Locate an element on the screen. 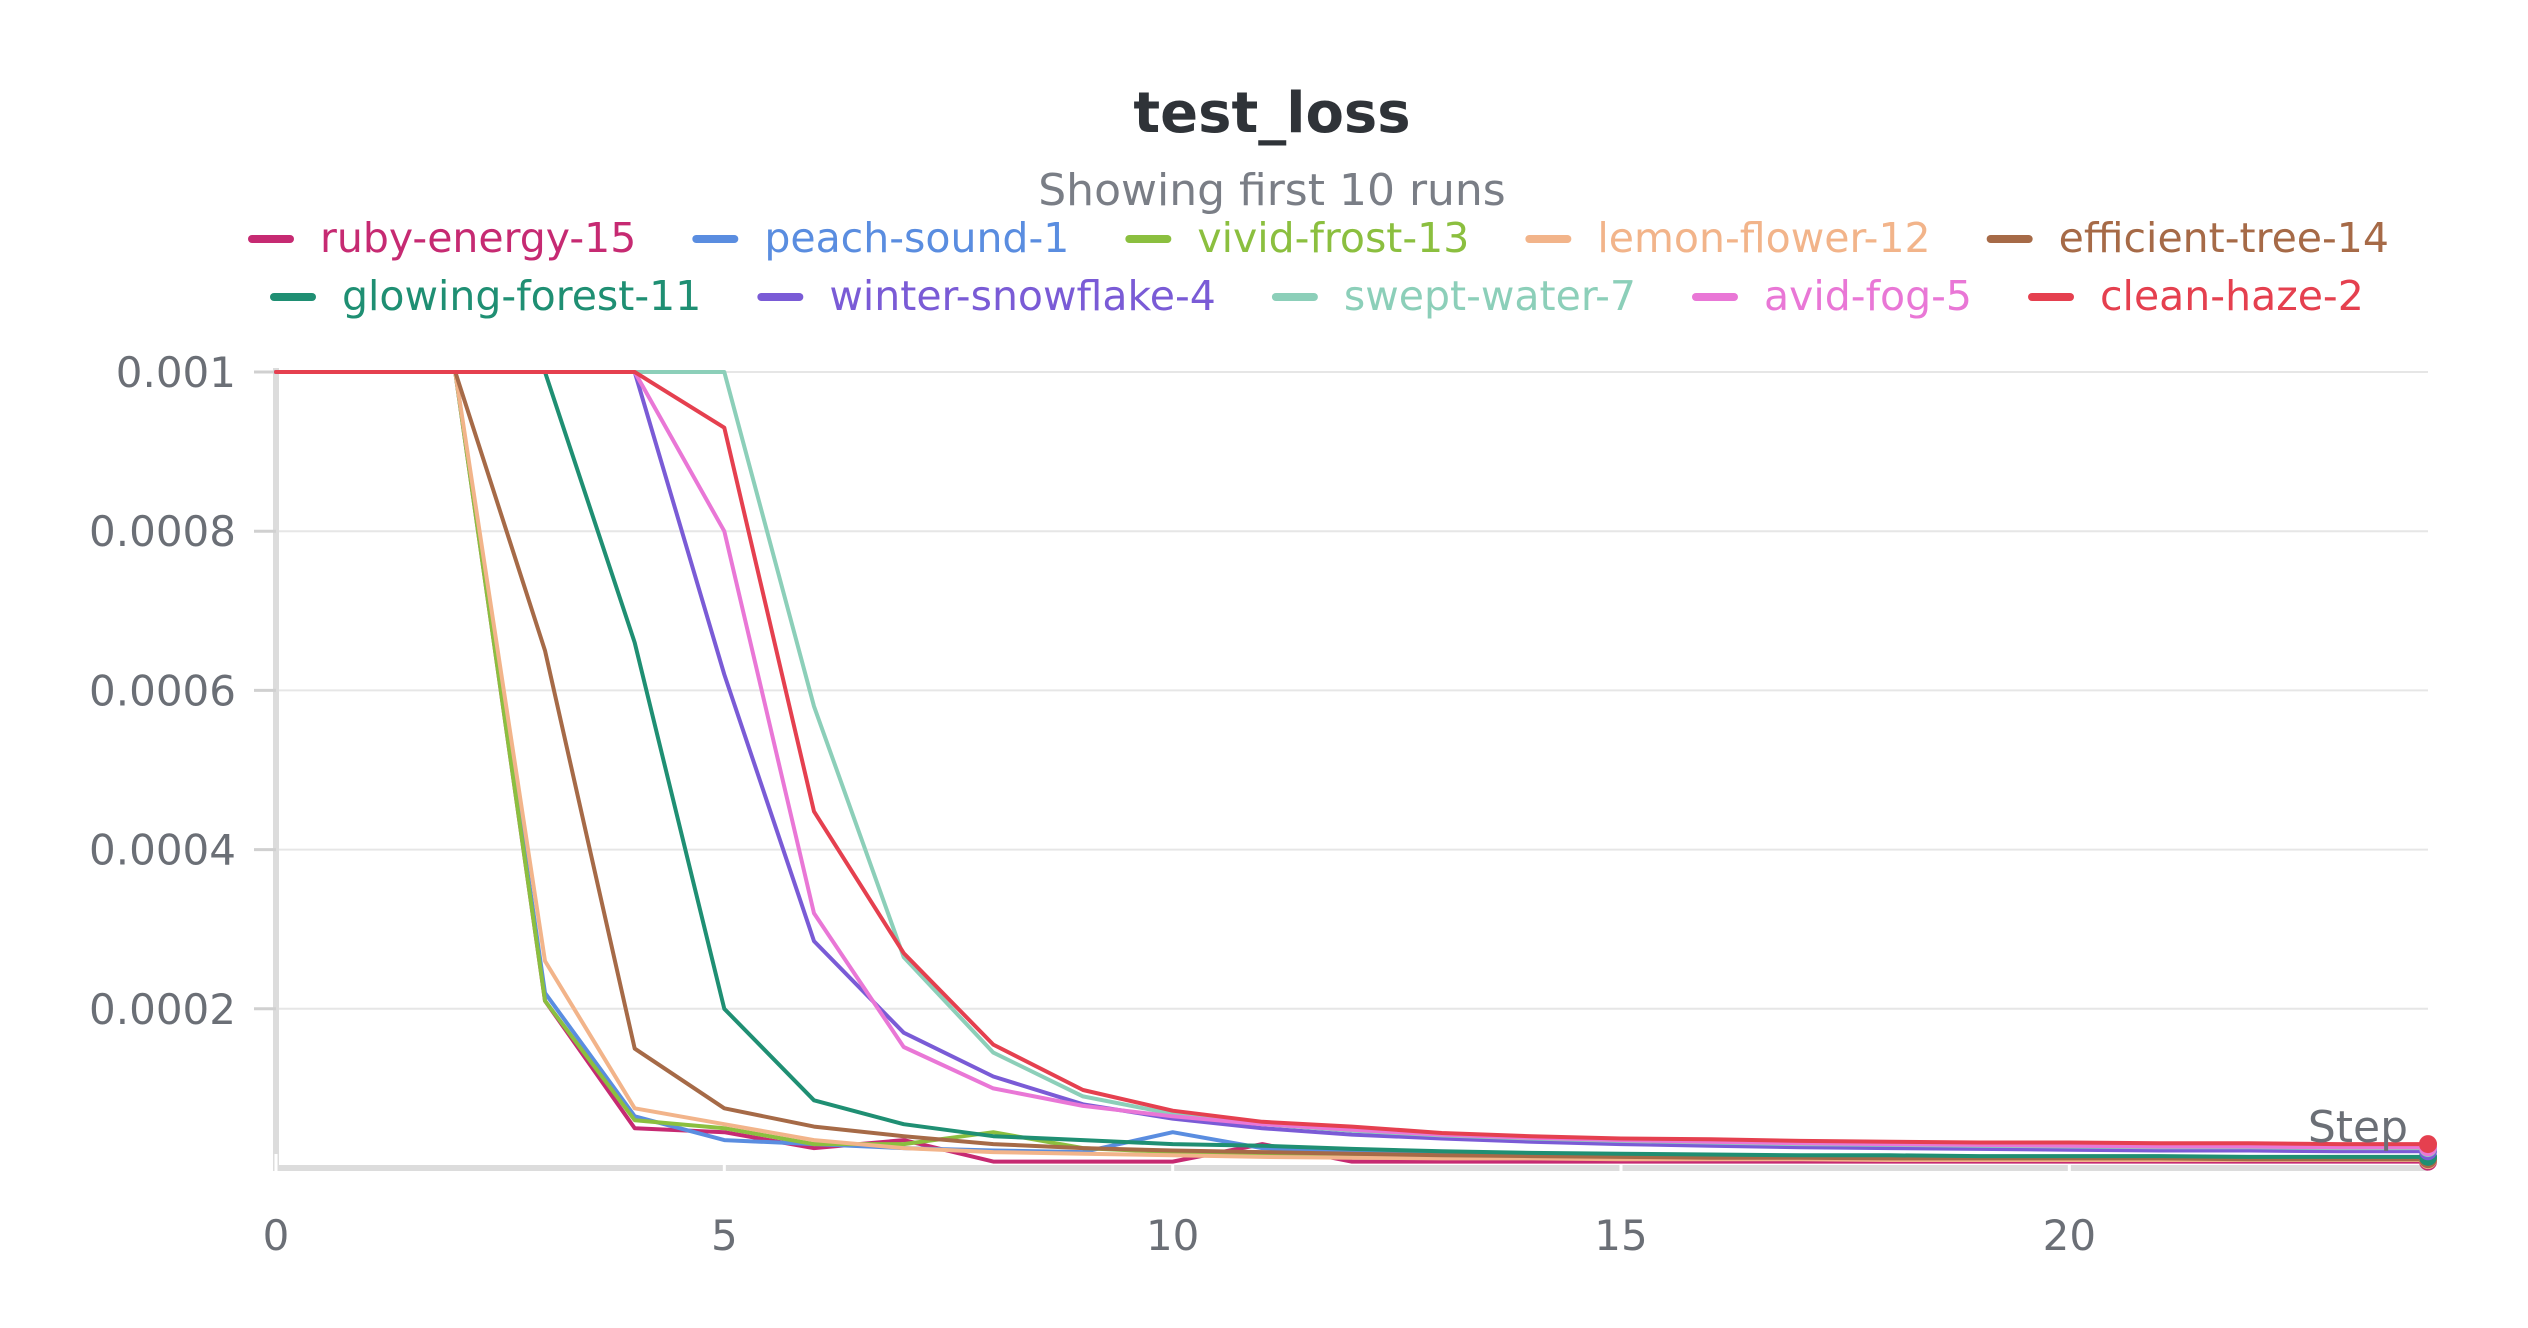  y-tick-label: 0.0008 is located at coordinates (162, 531).